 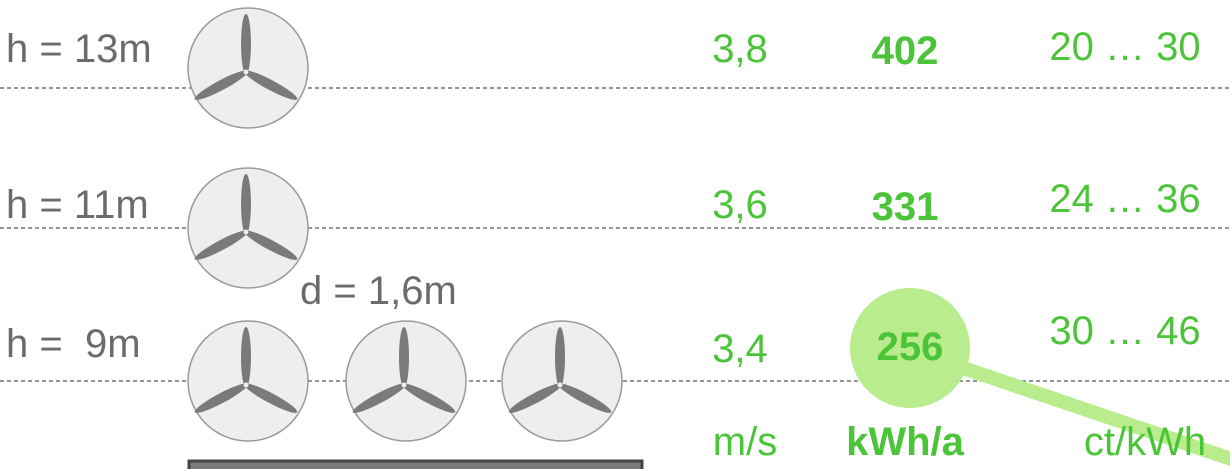 I want to click on diameter-label: d = 1,6m, so click(x=378, y=291).